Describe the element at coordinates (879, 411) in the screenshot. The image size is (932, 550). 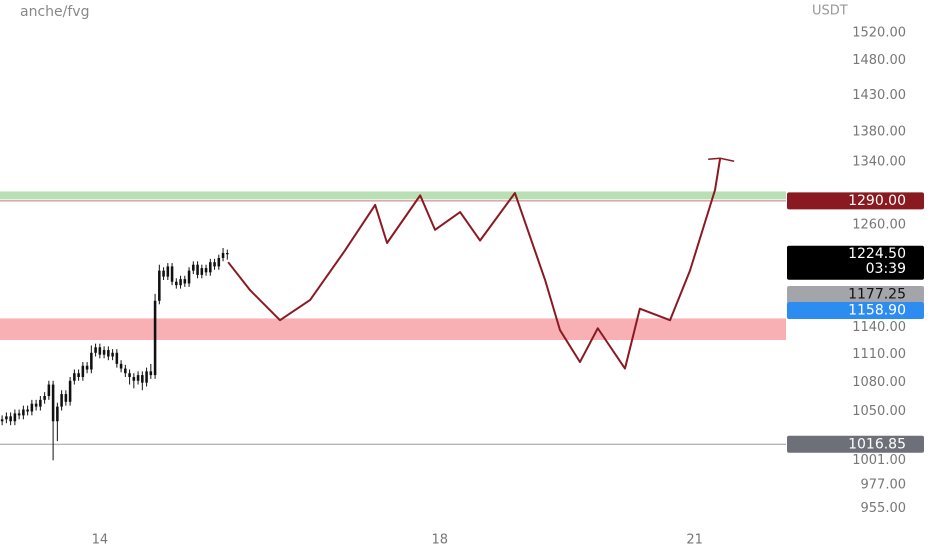
I see `y-tick-label: 1050.00` at that location.